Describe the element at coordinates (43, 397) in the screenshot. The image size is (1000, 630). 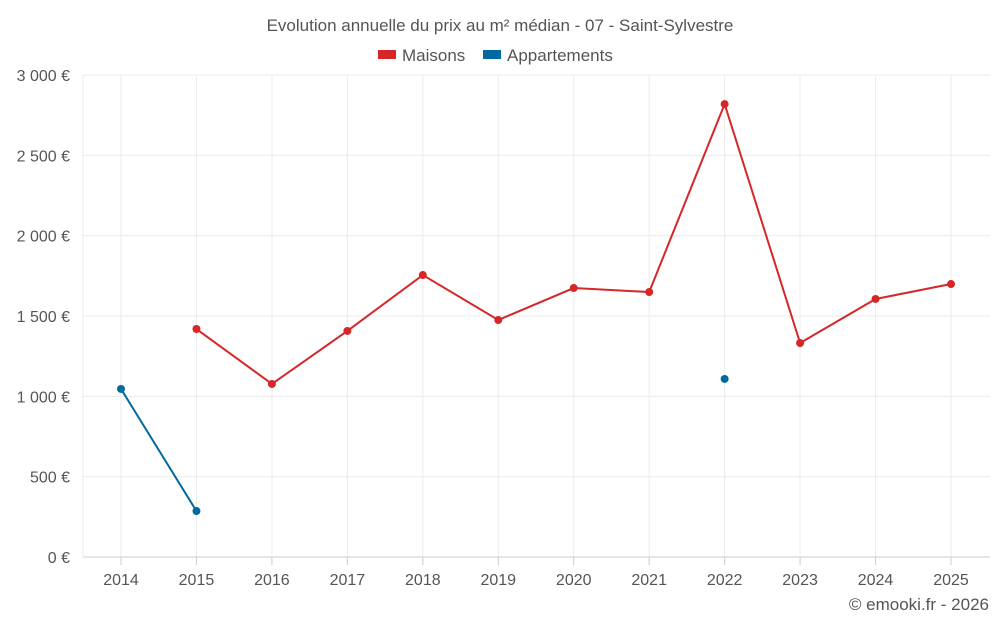
I see `y-tick-label: 1 000 €` at that location.